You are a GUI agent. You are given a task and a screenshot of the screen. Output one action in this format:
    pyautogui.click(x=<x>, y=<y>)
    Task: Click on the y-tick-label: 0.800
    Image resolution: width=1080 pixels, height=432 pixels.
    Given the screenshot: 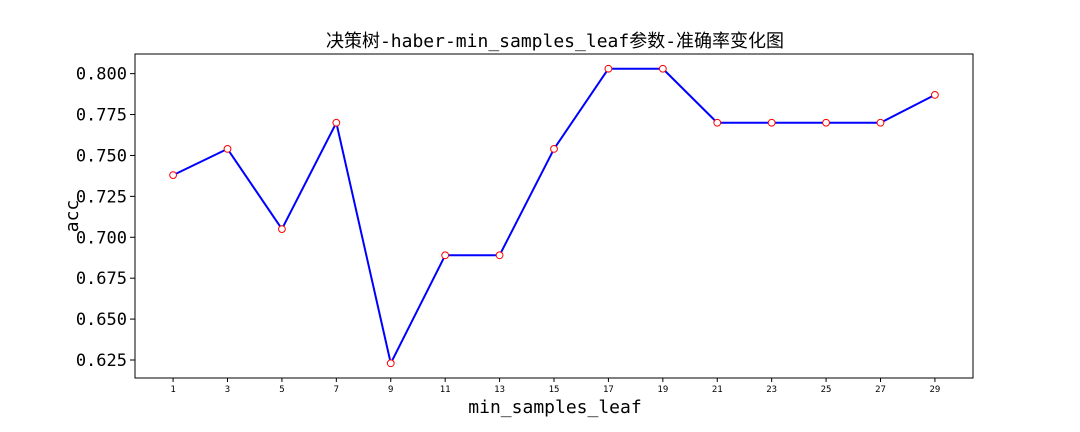 What is the action you would take?
    pyautogui.click(x=101, y=75)
    